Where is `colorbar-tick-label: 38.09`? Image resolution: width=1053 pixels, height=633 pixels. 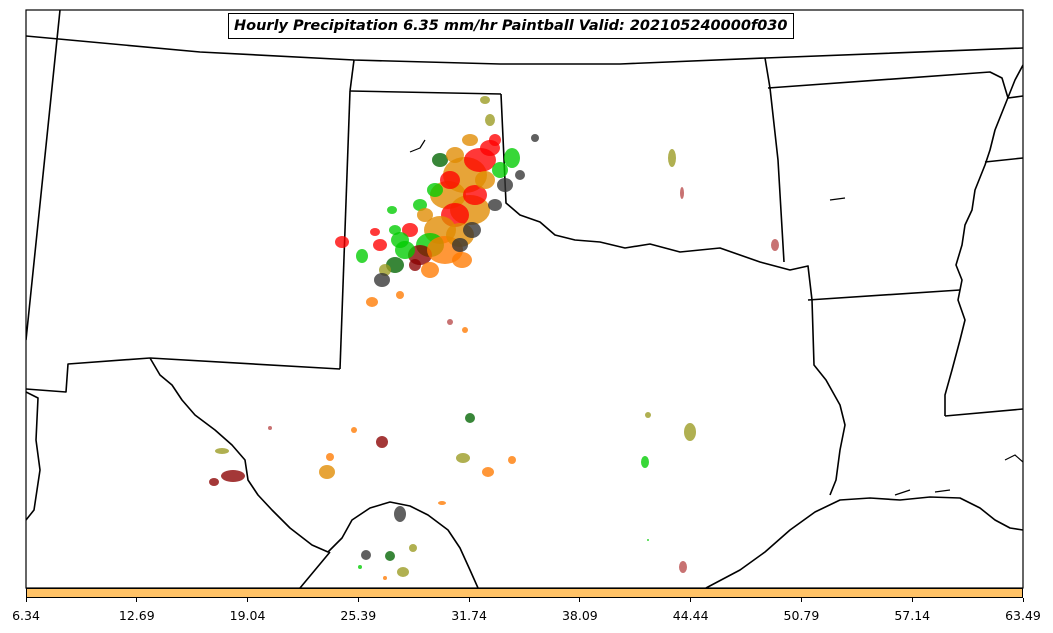 colorbar-tick-label: 38.09 is located at coordinates (579, 615).